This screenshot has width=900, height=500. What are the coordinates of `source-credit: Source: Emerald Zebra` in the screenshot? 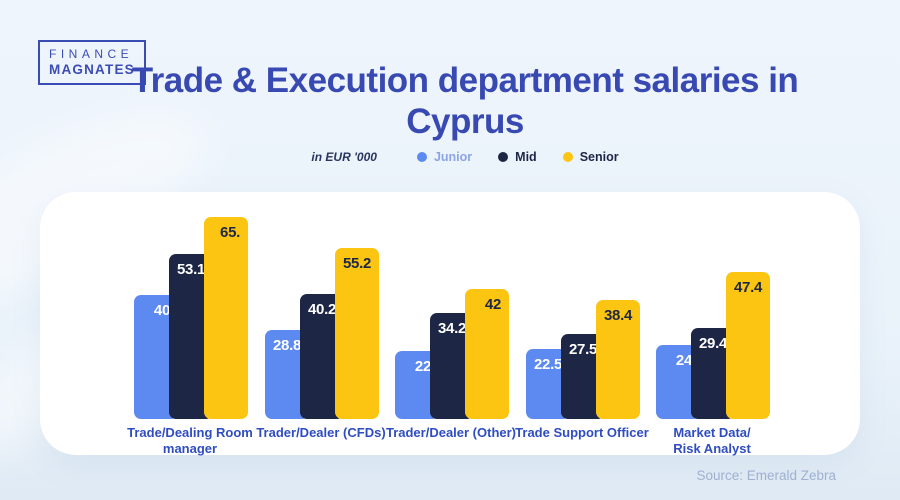 It's located at (766, 475).